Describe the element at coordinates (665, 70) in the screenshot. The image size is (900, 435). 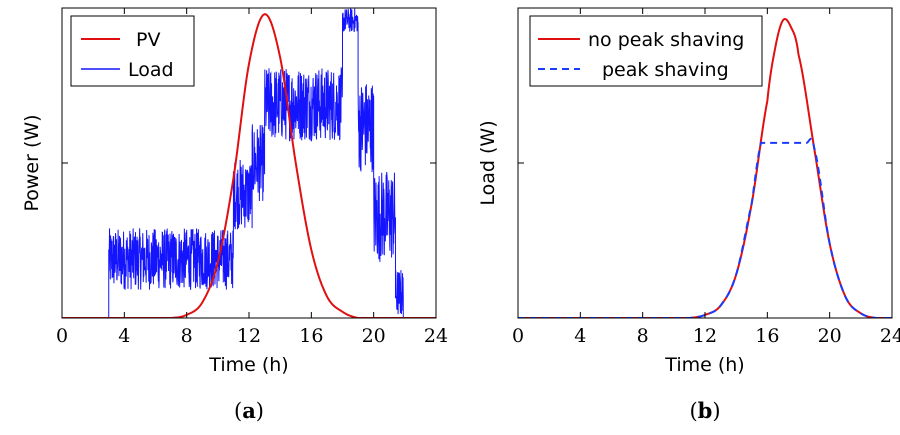
I see `legend-label-peak-shaving: peak shaving` at that location.